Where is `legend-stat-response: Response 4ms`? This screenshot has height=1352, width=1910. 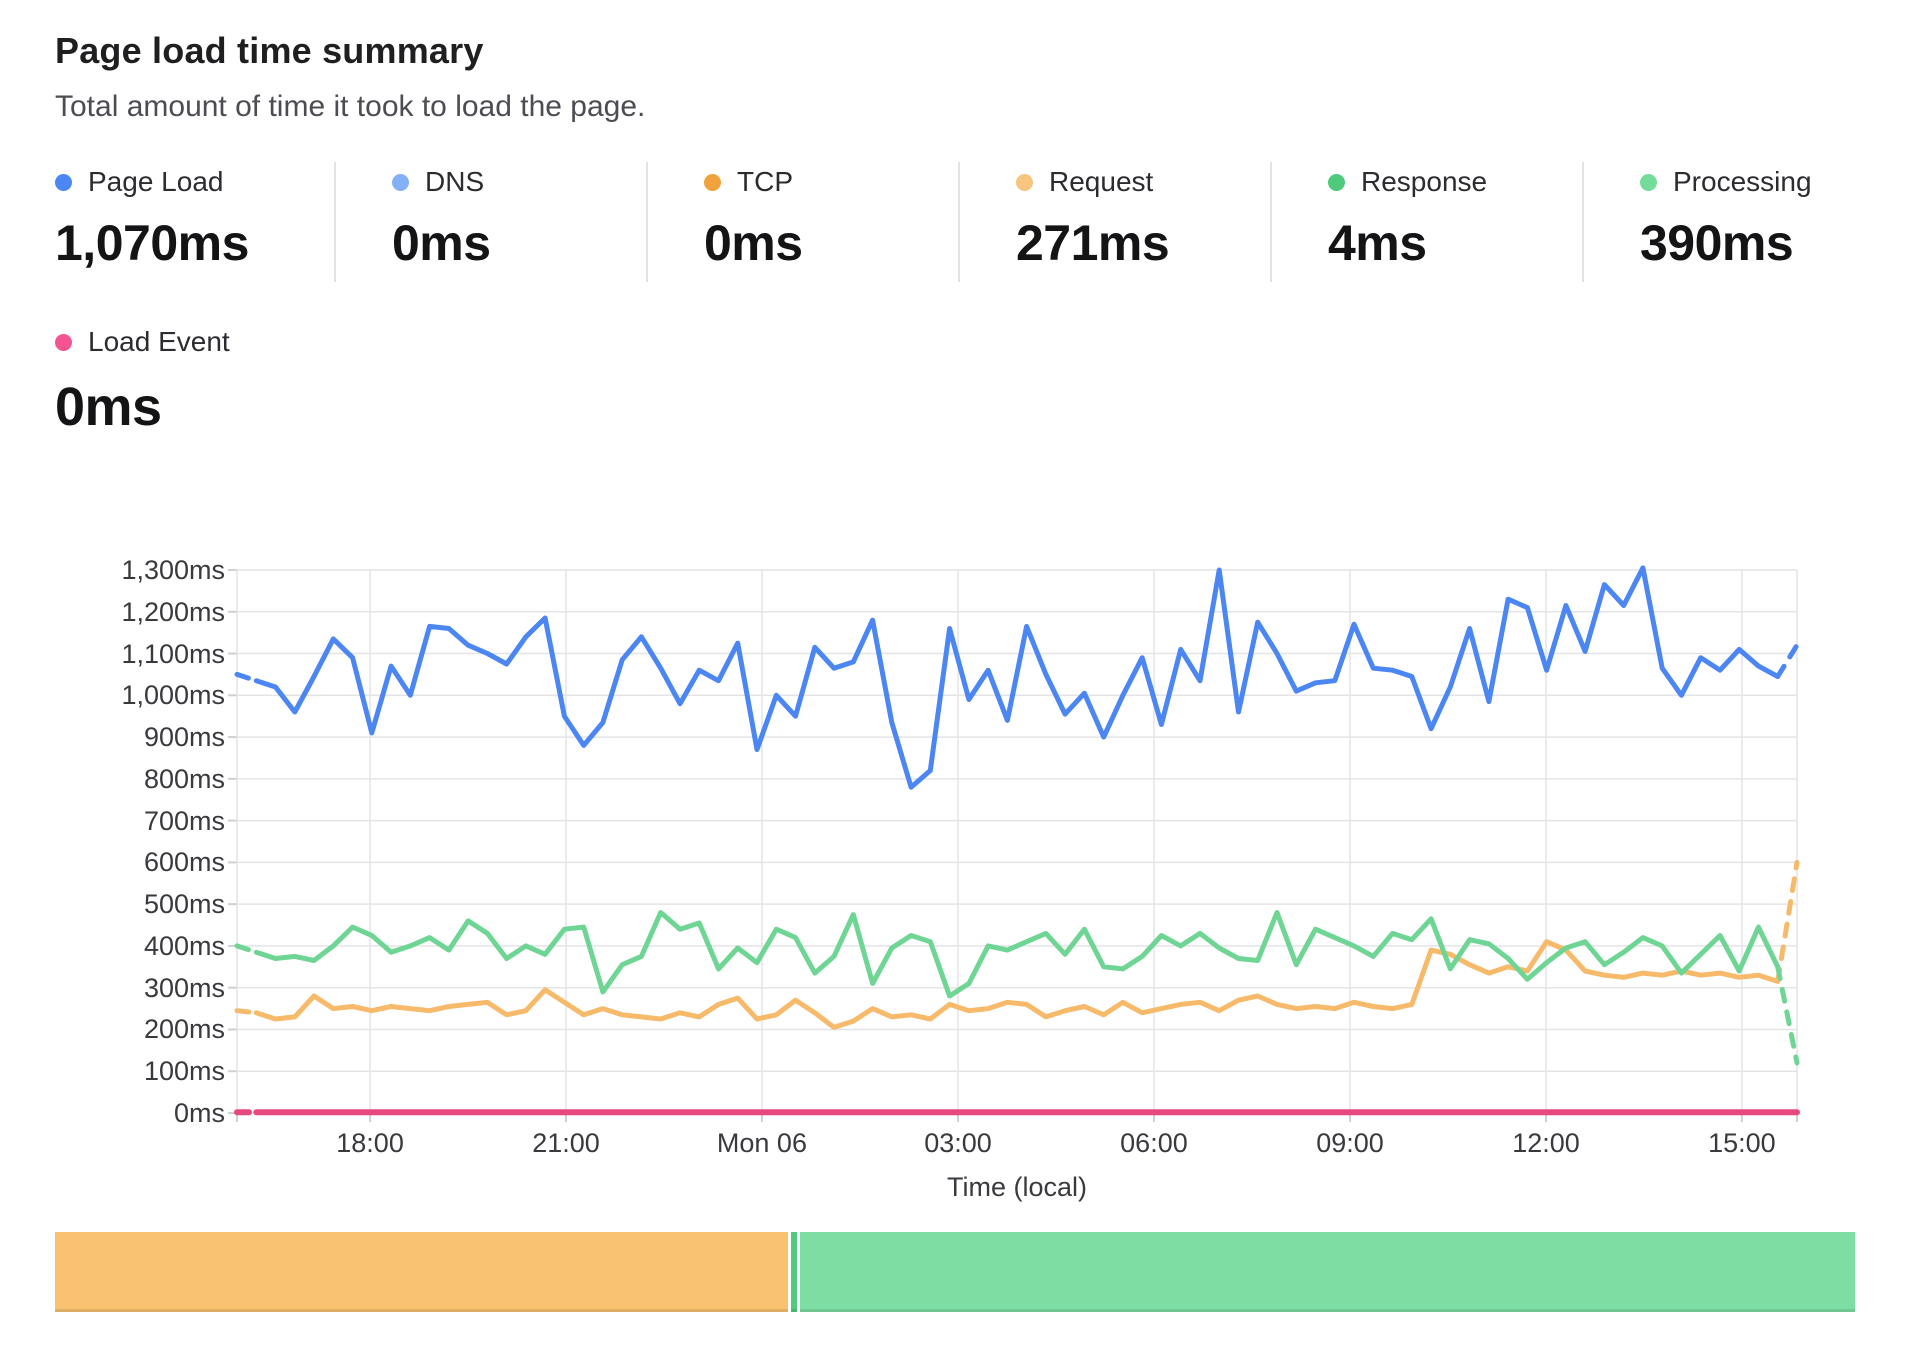
legend-stat-response: Response 4ms is located at coordinates (1426, 222).